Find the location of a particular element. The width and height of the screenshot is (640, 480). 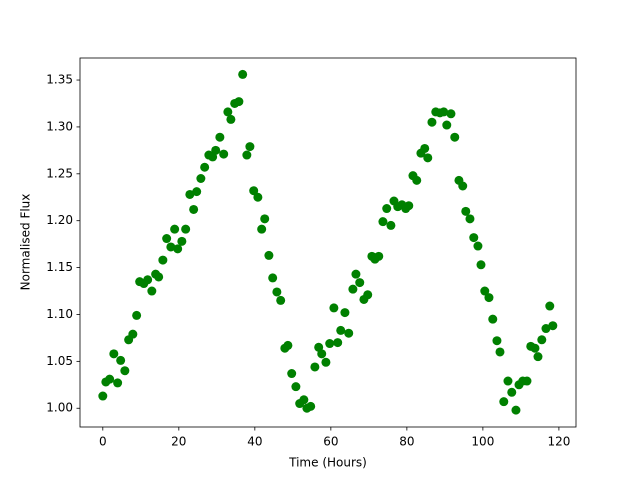

x-axis-label: Time (Hours) is located at coordinates (327, 463).